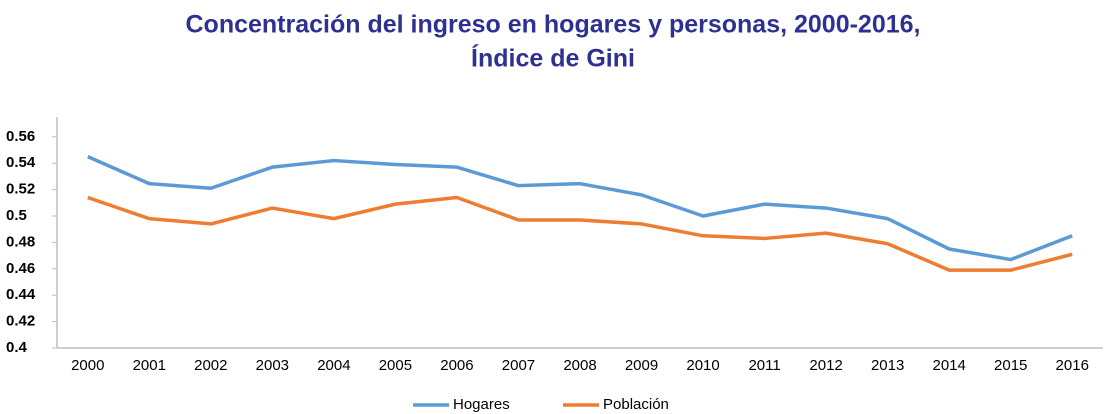 The image size is (1105, 414). What do you see at coordinates (20, 268) in the screenshot?
I see `y-tick-label: 0.46` at bounding box center [20, 268].